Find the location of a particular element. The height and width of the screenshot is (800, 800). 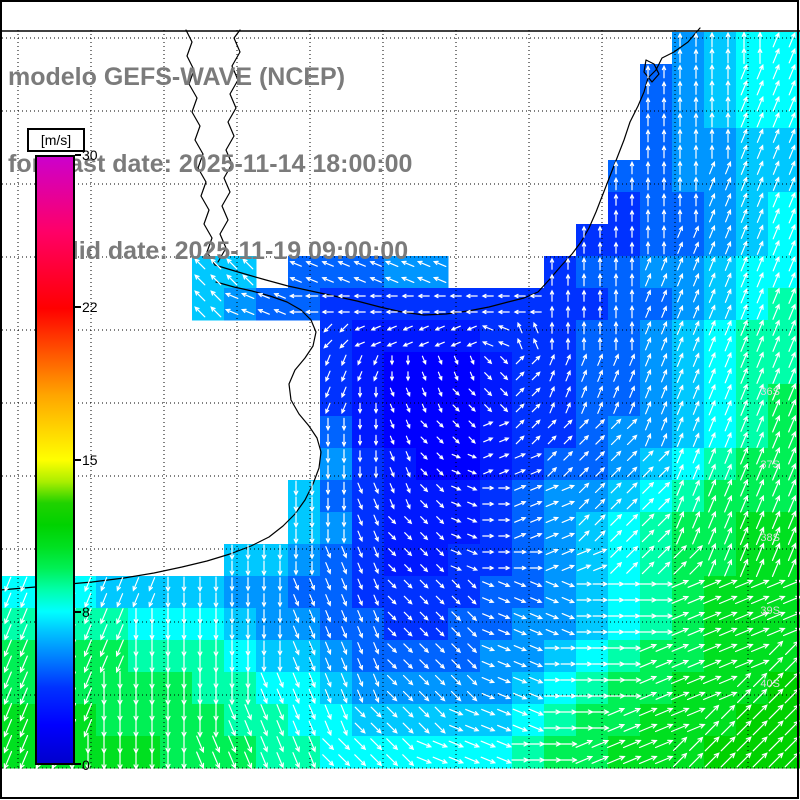

latitude-label: 37S is located at coordinates (770, 465).